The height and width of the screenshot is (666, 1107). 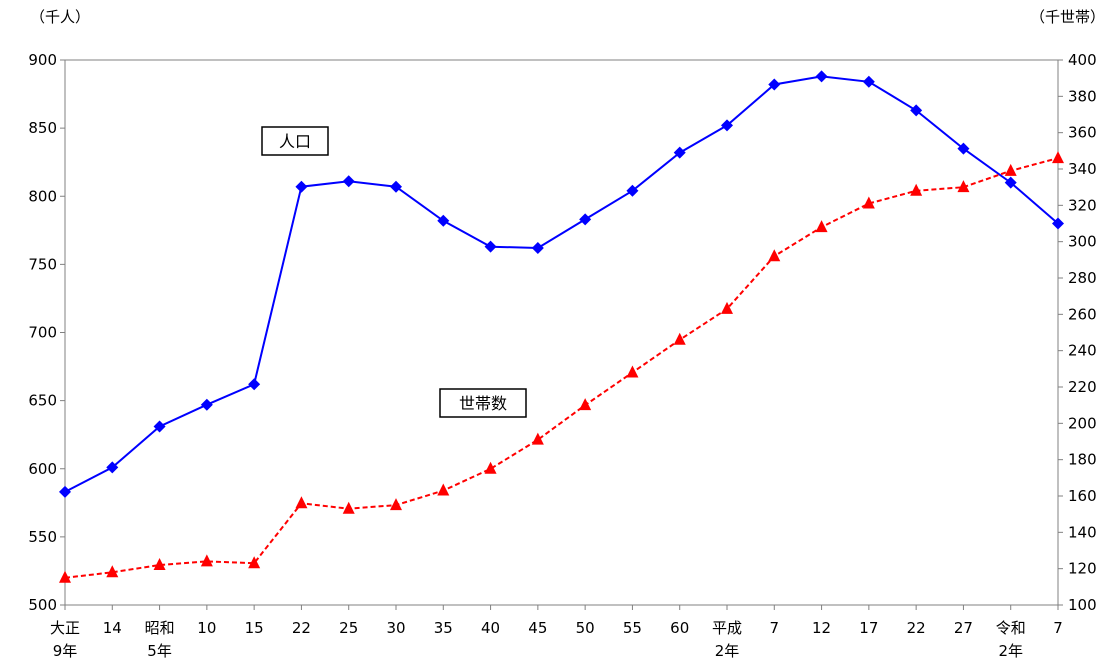 I want to click on y-right-tick-label: 400, so click(x=1082, y=60).